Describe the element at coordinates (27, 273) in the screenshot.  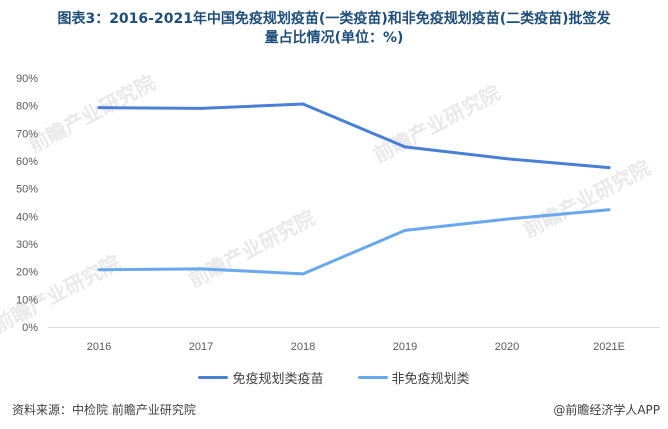
I see `y-tick-label: 20%` at that location.